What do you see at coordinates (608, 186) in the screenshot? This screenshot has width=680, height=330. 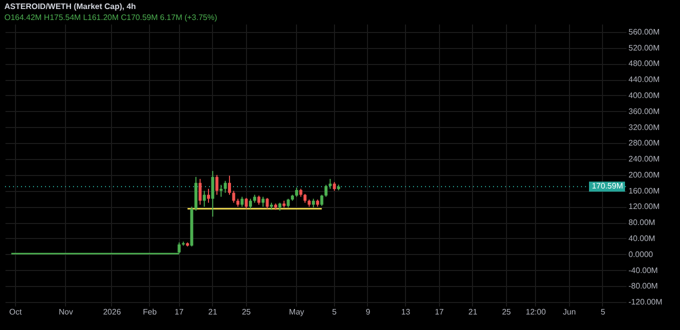 I see `ref-line-label: 170.59M` at bounding box center [608, 186].